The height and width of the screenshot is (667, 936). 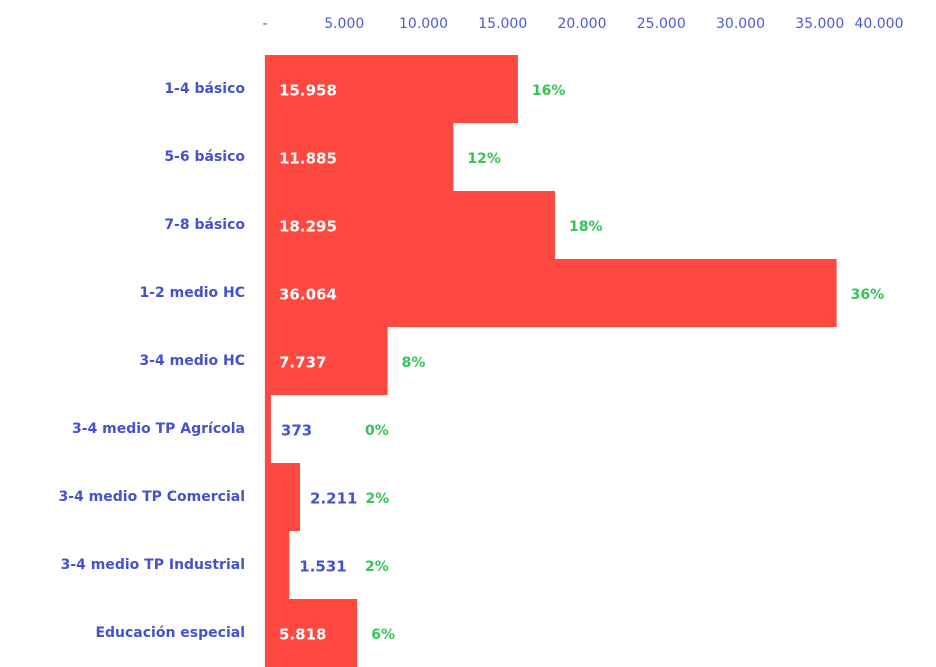 What do you see at coordinates (549, 91) in the screenshot?
I see `percent-label: 16%` at bounding box center [549, 91].